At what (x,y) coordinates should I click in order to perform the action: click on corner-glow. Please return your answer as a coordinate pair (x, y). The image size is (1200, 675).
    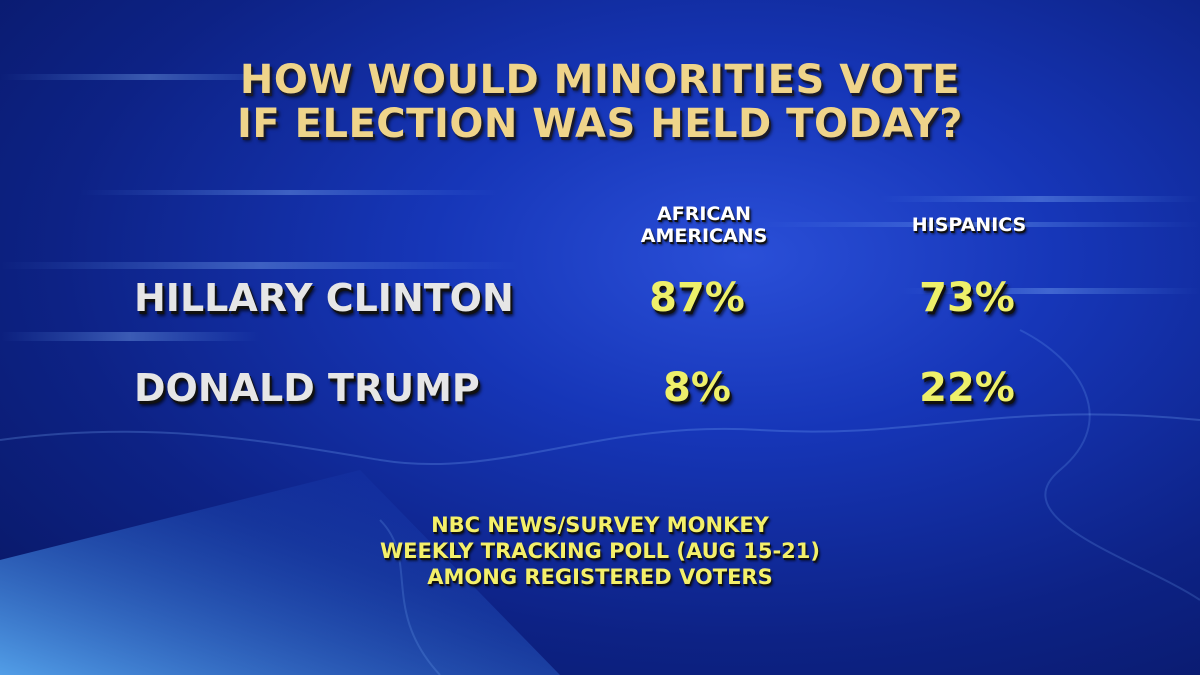
    Looking at the image, I should click on (280, 572).